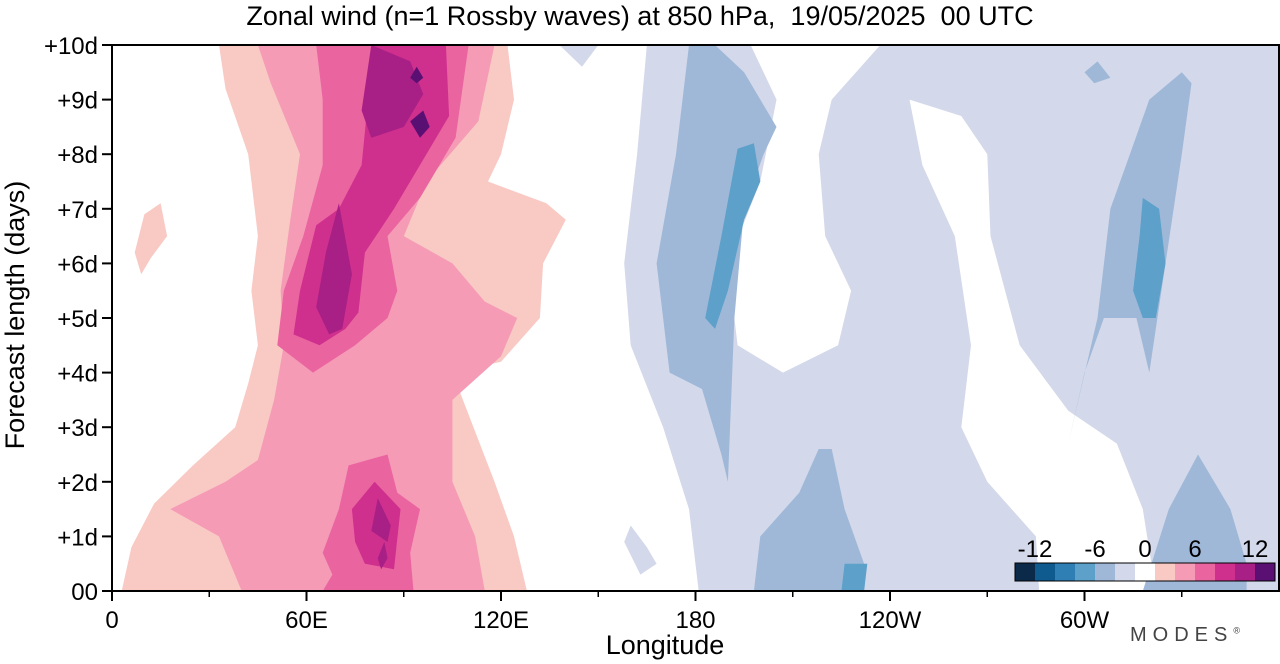 This screenshot has width=1280, height=664. Describe the element at coordinates (77, 155) in the screenshot. I see `y-tick-label: +8d` at that location.